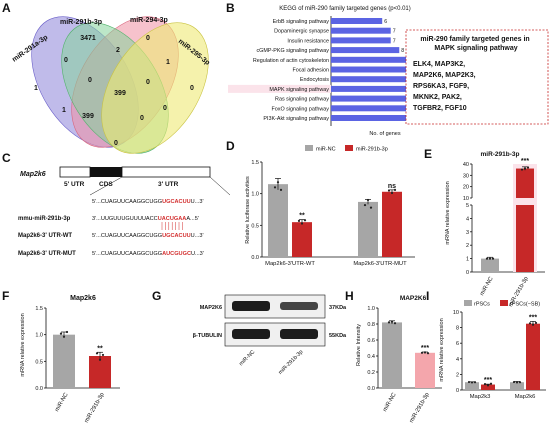 The image size is (550, 445). I want to click on venn-label-mir291b: miR-291b-3p, so click(81, 22).